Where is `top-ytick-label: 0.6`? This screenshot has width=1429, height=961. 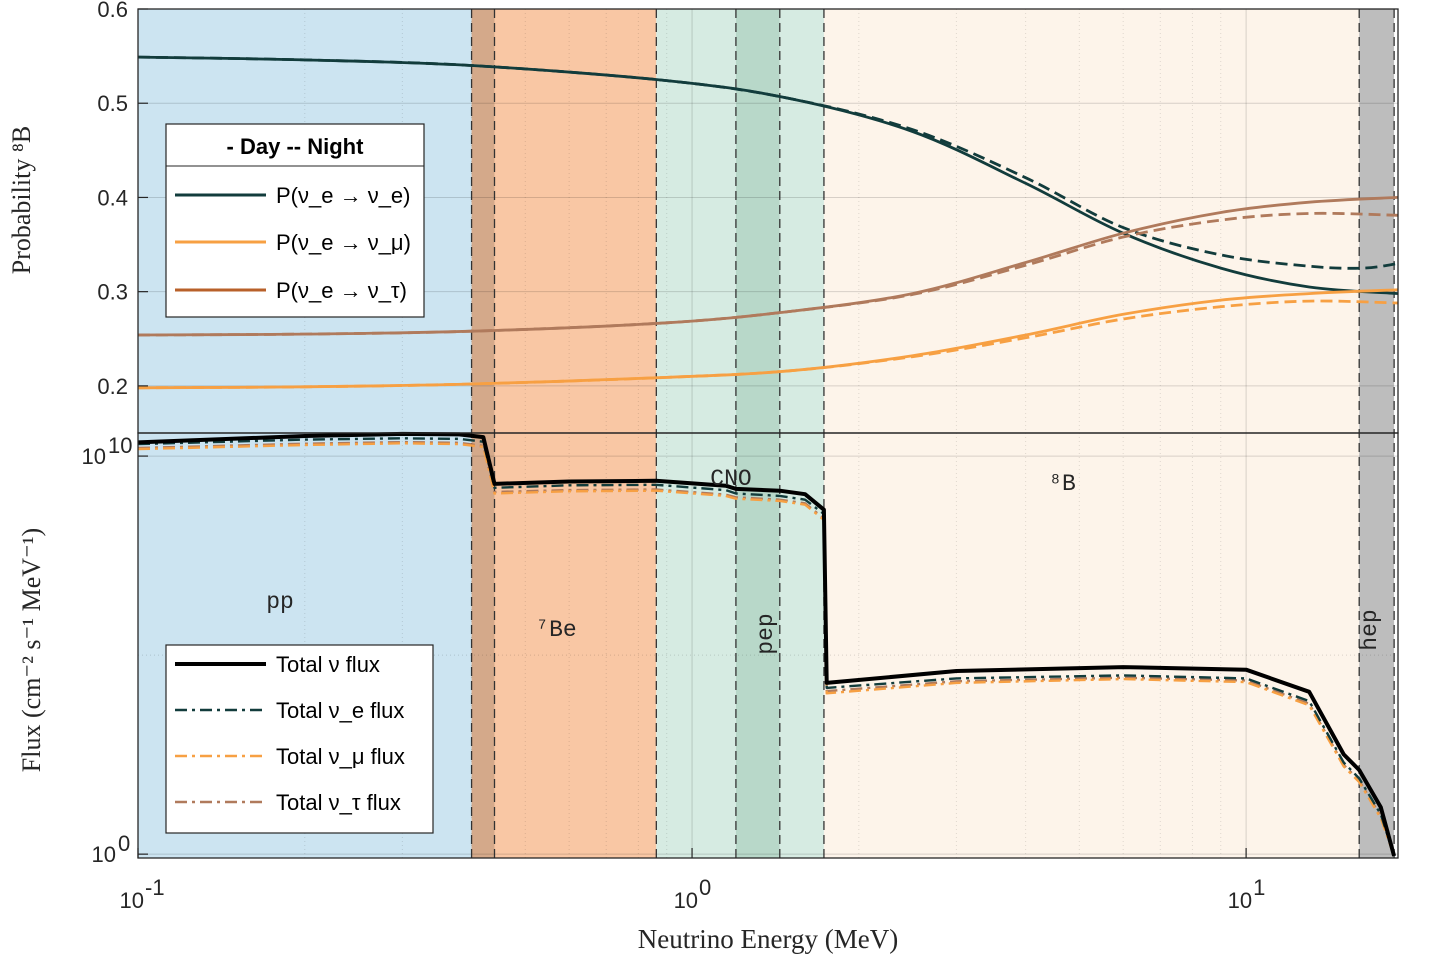
top-ytick-label: 0.6 is located at coordinates (112, 11).